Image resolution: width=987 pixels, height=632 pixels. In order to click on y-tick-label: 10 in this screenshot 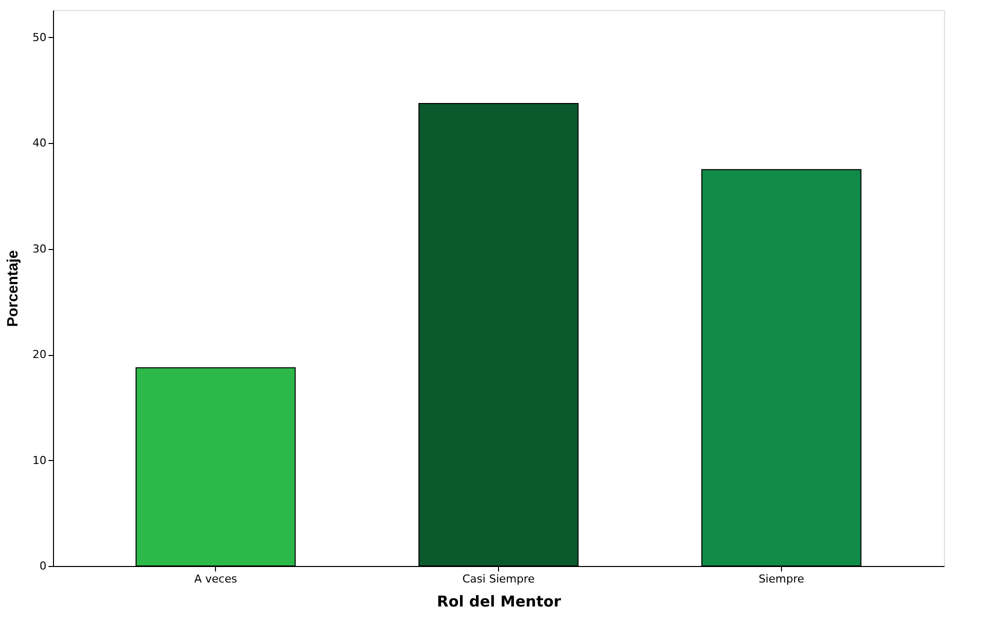, I will do `click(39, 460)`.